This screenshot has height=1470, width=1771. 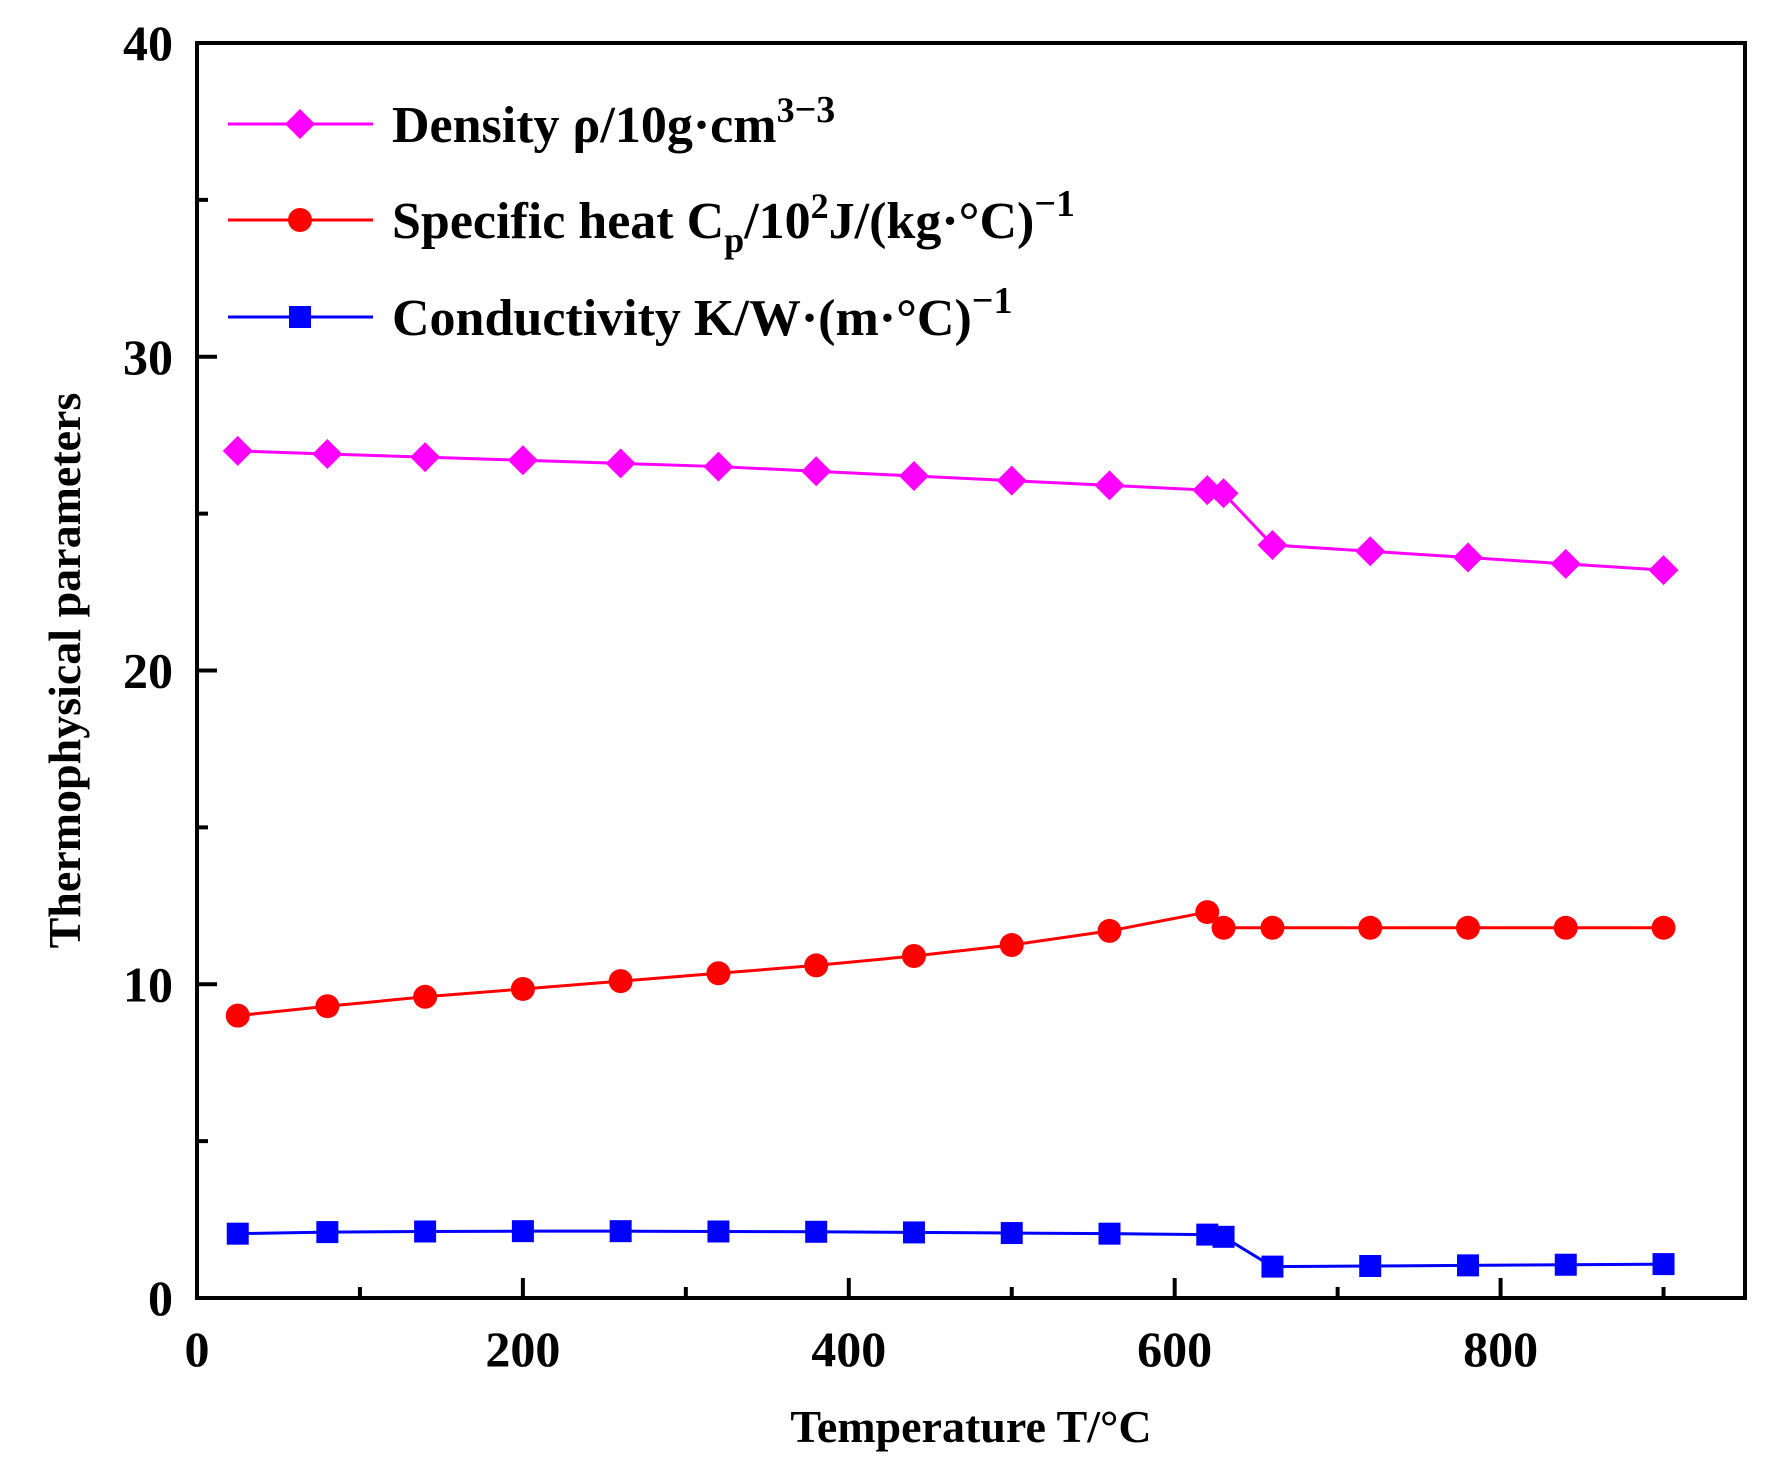 I want to click on legend-label-specific-heat: Specific heat Cp/102J/(kg·°C)−1, so click(x=733, y=221).